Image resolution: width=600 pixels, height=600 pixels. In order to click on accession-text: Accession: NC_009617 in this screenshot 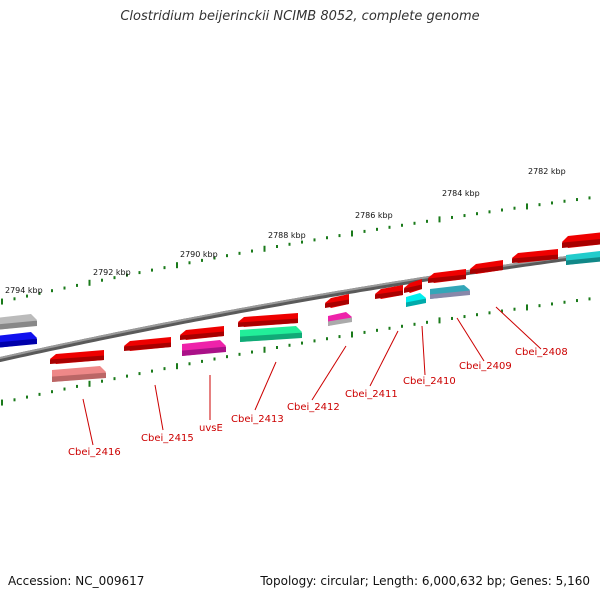, I will do `click(76, 581)`.